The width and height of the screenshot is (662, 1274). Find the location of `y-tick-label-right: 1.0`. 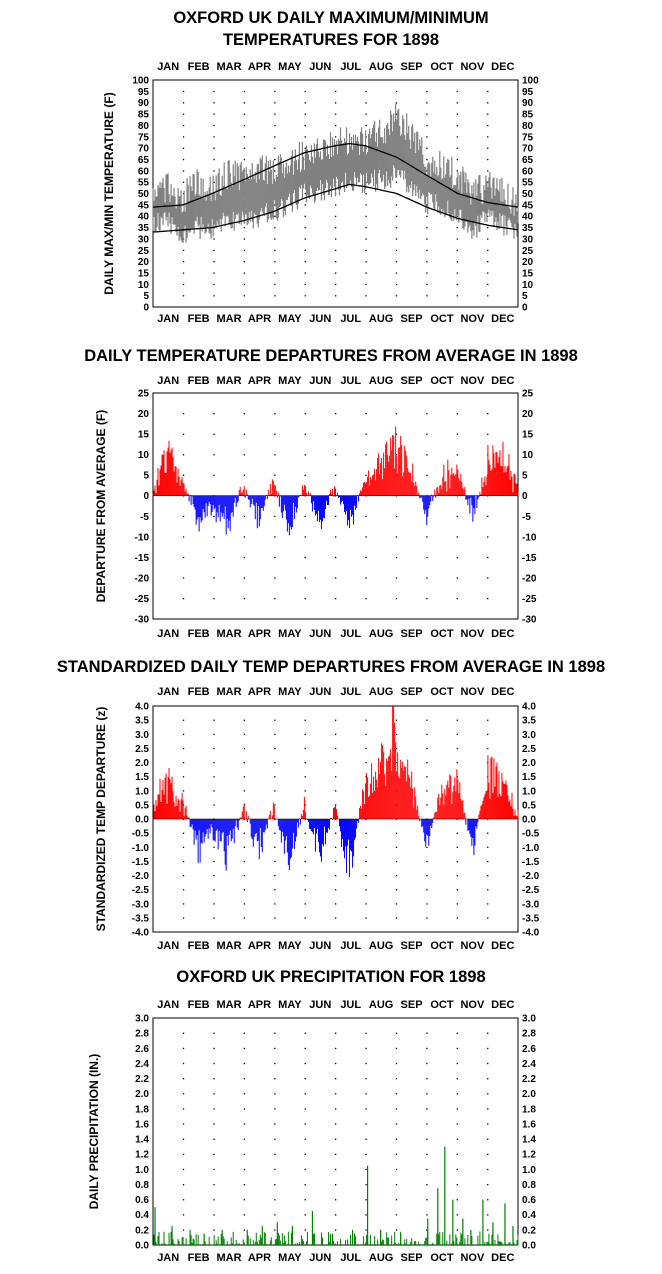

y-tick-label-right: 1.0 is located at coordinates (529, 1170).